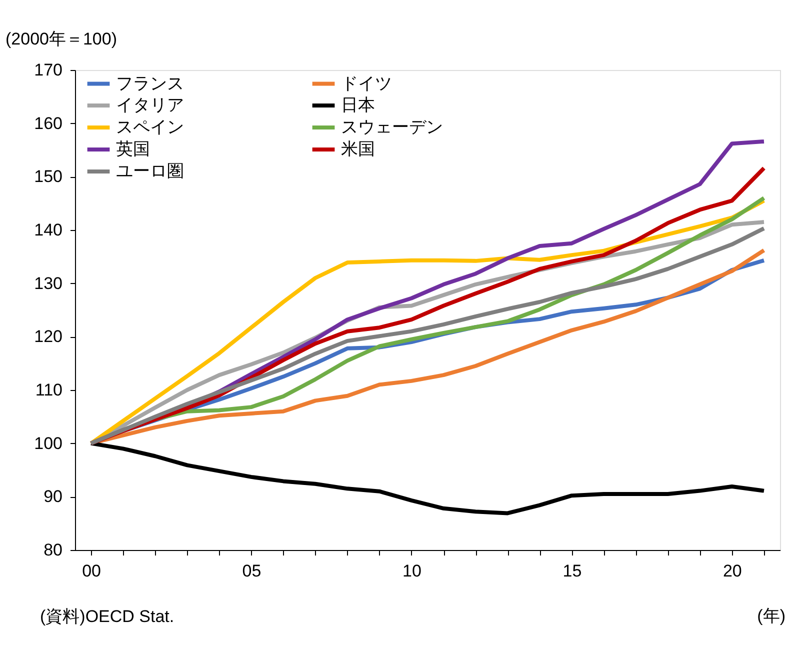 This screenshot has width=805, height=658. Describe the element at coordinates (48, 70) in the screenshot. I see `y-tick-label: 170` at that location.